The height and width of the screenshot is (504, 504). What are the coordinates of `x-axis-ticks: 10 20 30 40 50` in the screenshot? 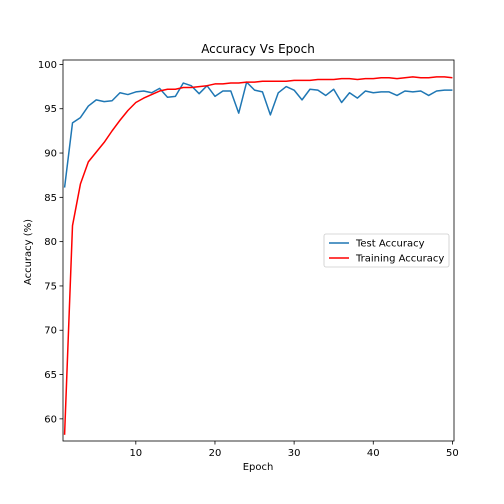 It's located at (294, 450).